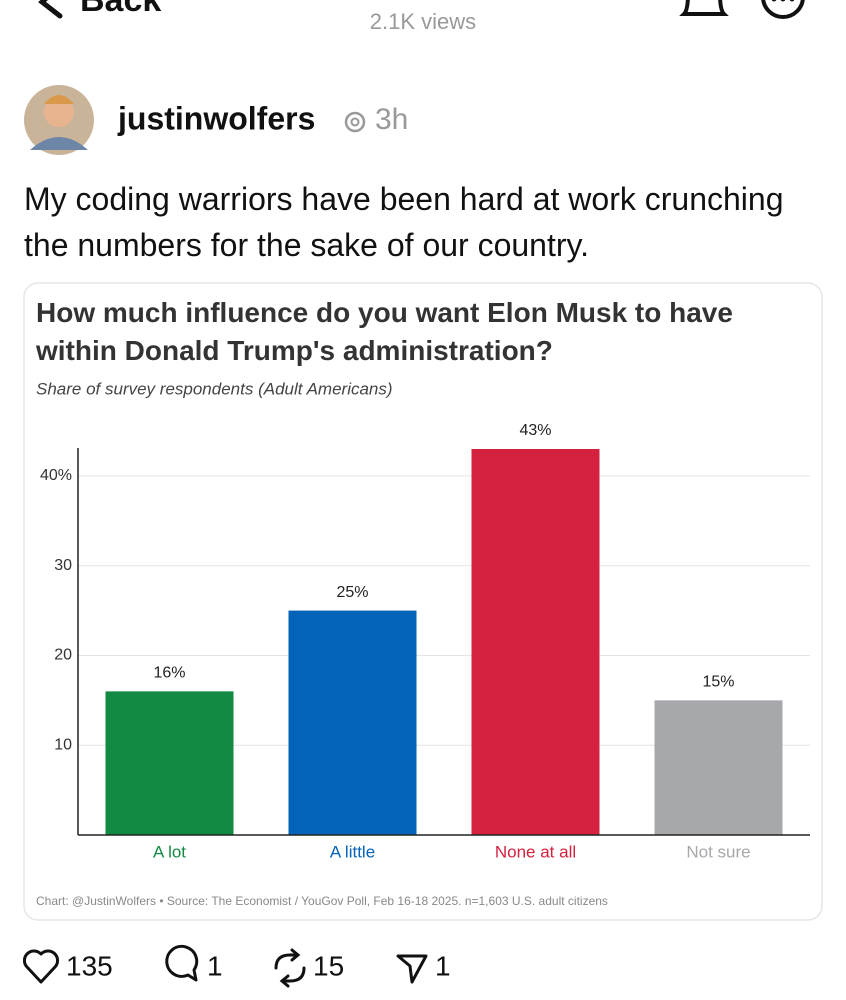  I want to click on x-tick-label: None at all, so click(535, 851).